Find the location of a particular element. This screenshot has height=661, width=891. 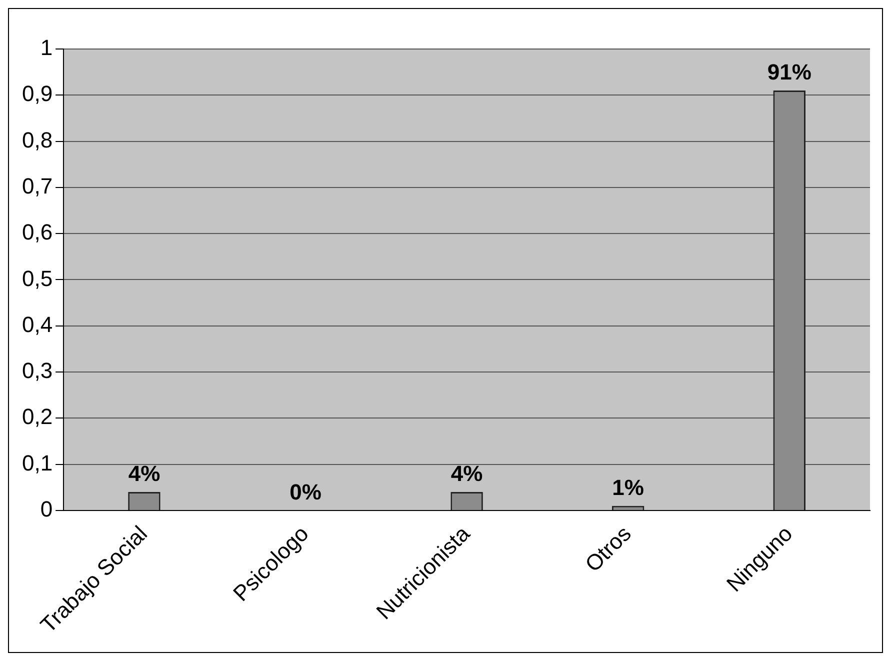

y-tick-label: 0,9 is located at coordinates (37, 93).